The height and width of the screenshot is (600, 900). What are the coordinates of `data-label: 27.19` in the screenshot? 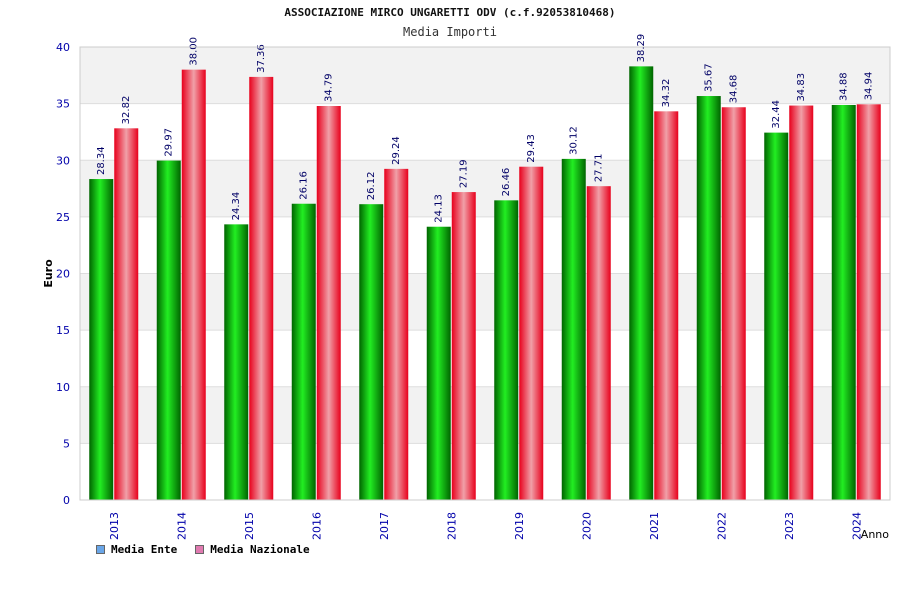 It's located at (464, 173).